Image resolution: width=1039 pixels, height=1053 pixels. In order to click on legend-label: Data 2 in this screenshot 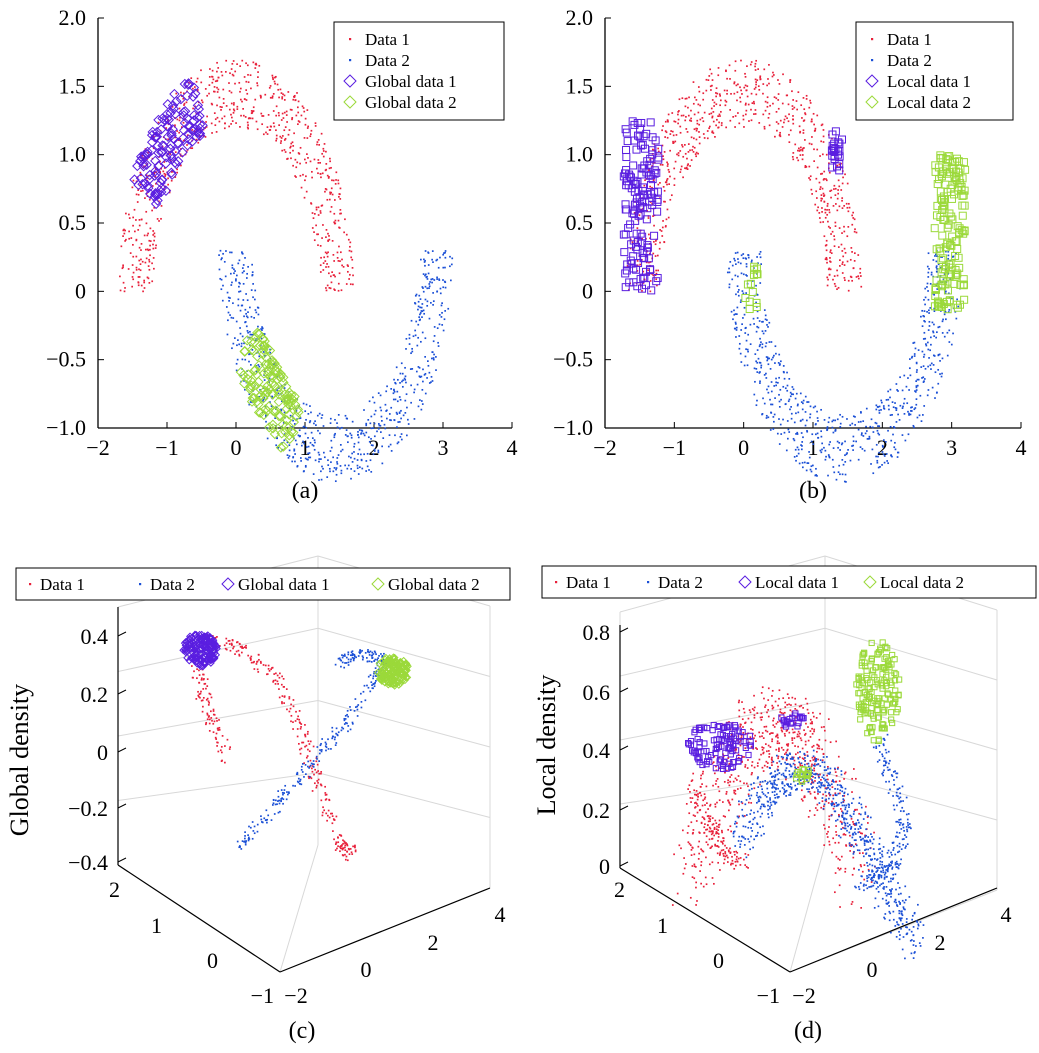, I will do `click(909, 60)`.